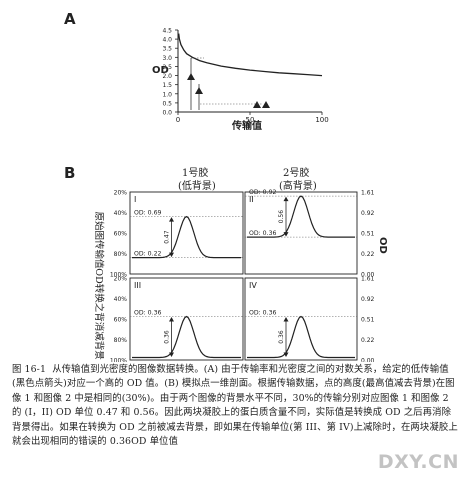 The width and height of the screenshot is (465, 478). What do you see at coordinates (170, 72) in the screenshot?
I see `panel-a-y-ticks: 4.5 4.0 3.5 3.0 2.5 2.0 1.5 1.0 0.5 0.0` at bounding box center [170, 72].